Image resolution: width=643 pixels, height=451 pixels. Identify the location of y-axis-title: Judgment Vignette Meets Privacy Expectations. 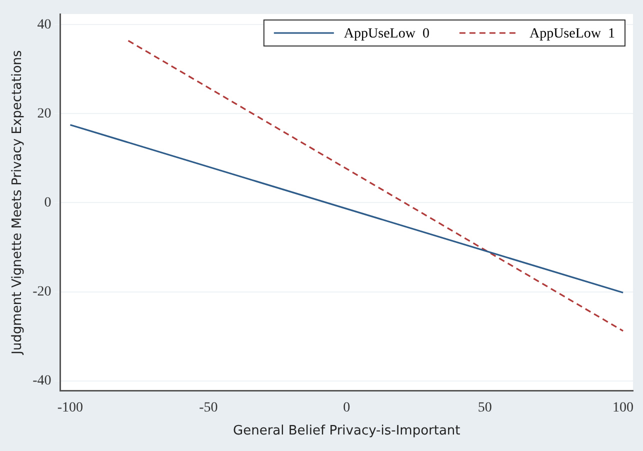
(18, 203).